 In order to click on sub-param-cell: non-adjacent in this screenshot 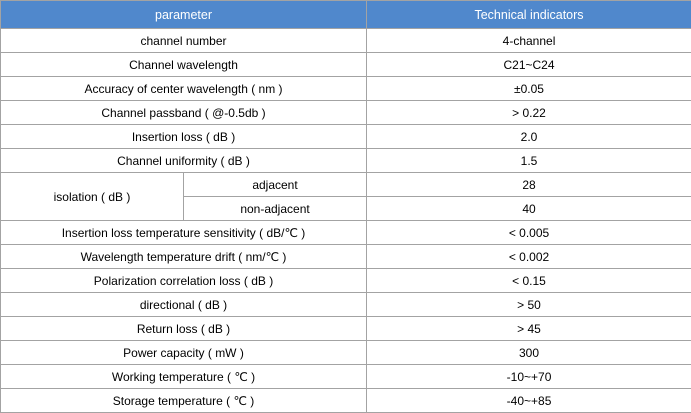, I will do `click(275, 208)`.